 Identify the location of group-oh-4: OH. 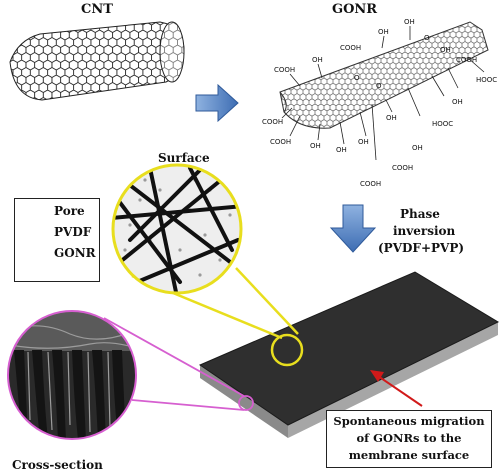
(315, 146).